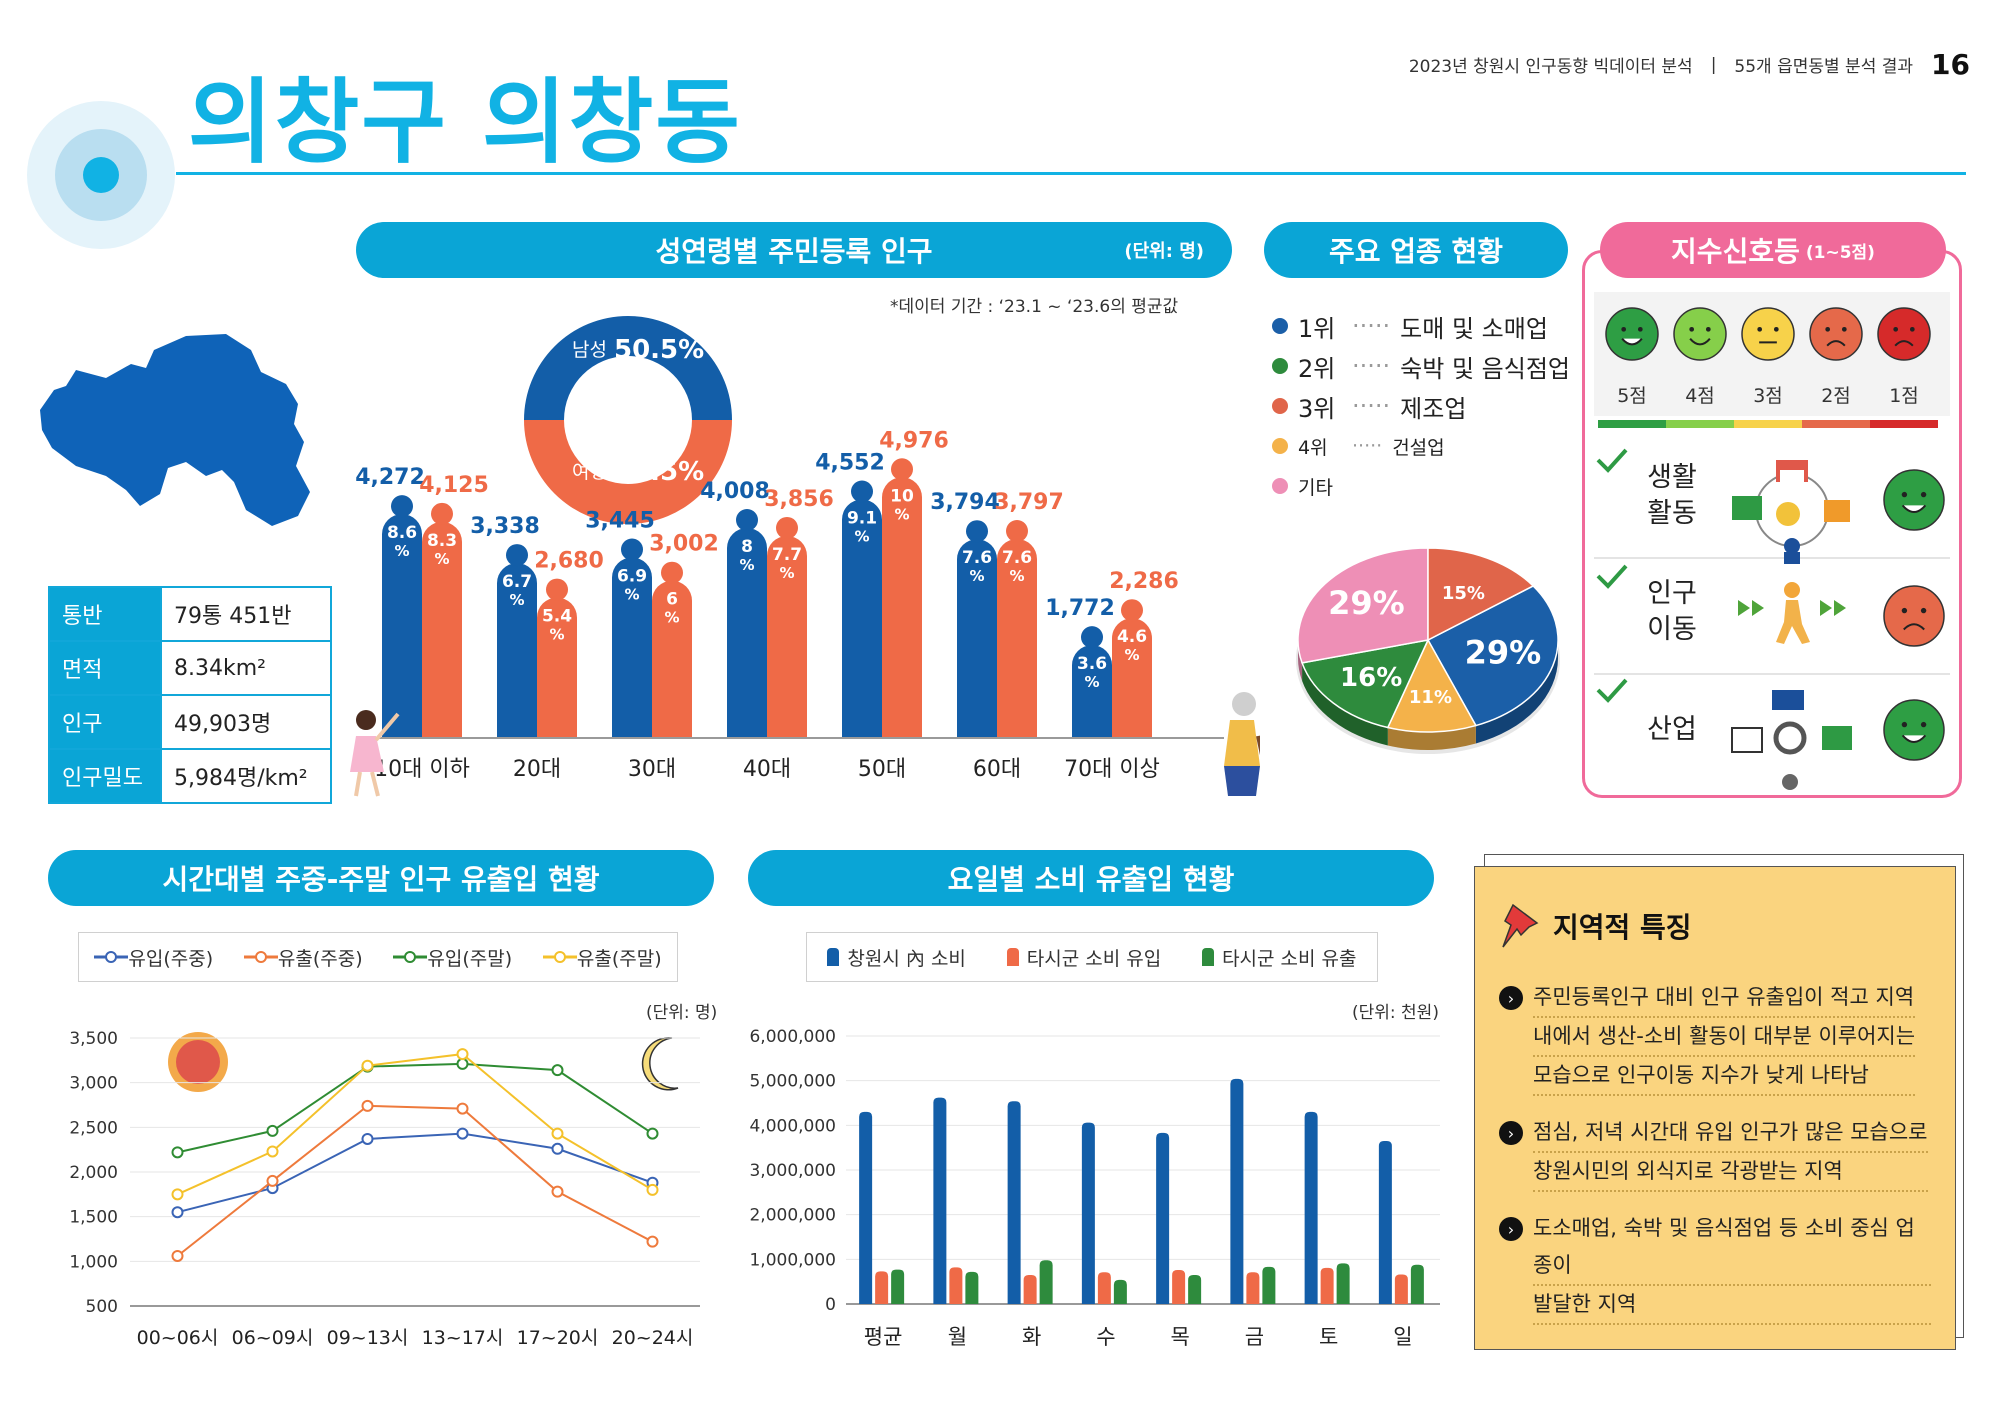  I want to click on legend-label: 타시군 소비 유입, so click(1094, 958).